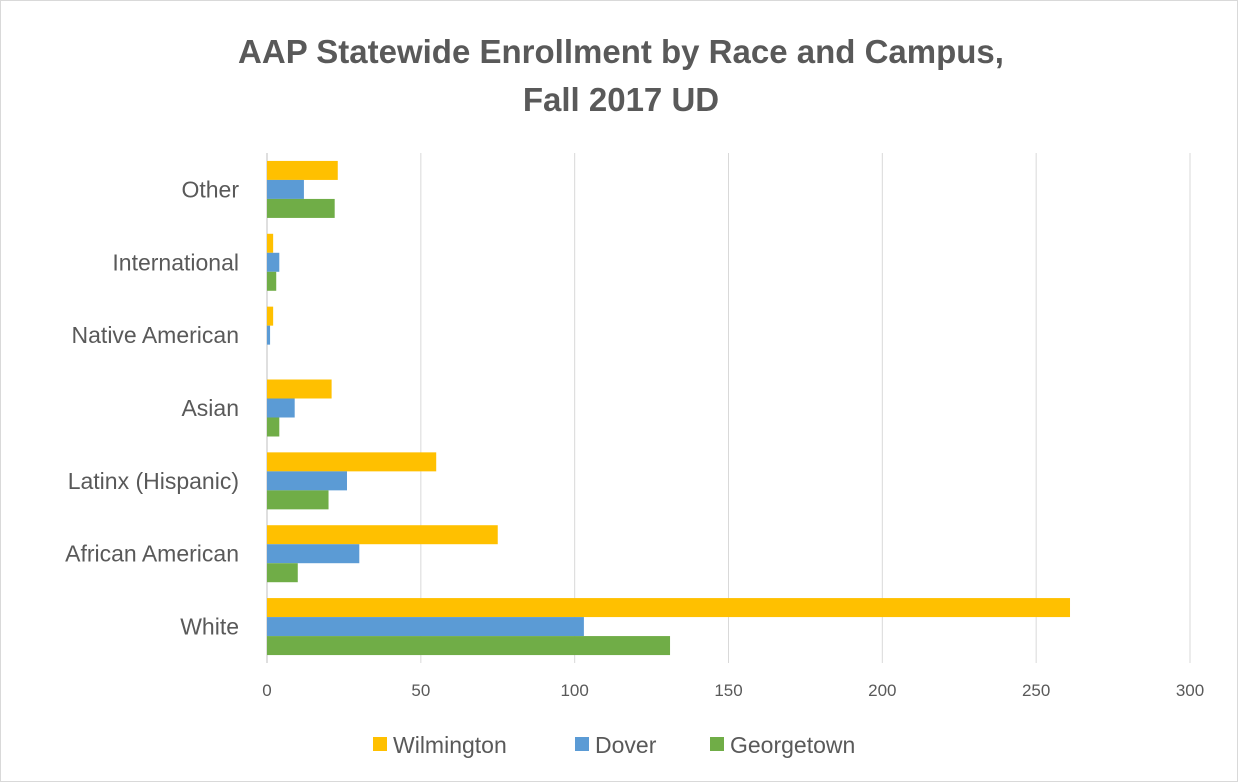 The width and height of the screenshot is (1238, 782). What do you see at coordinates (420, 690) in the screenshot?
I see `x-tick-label: 50` at bounding box center [420, 690].